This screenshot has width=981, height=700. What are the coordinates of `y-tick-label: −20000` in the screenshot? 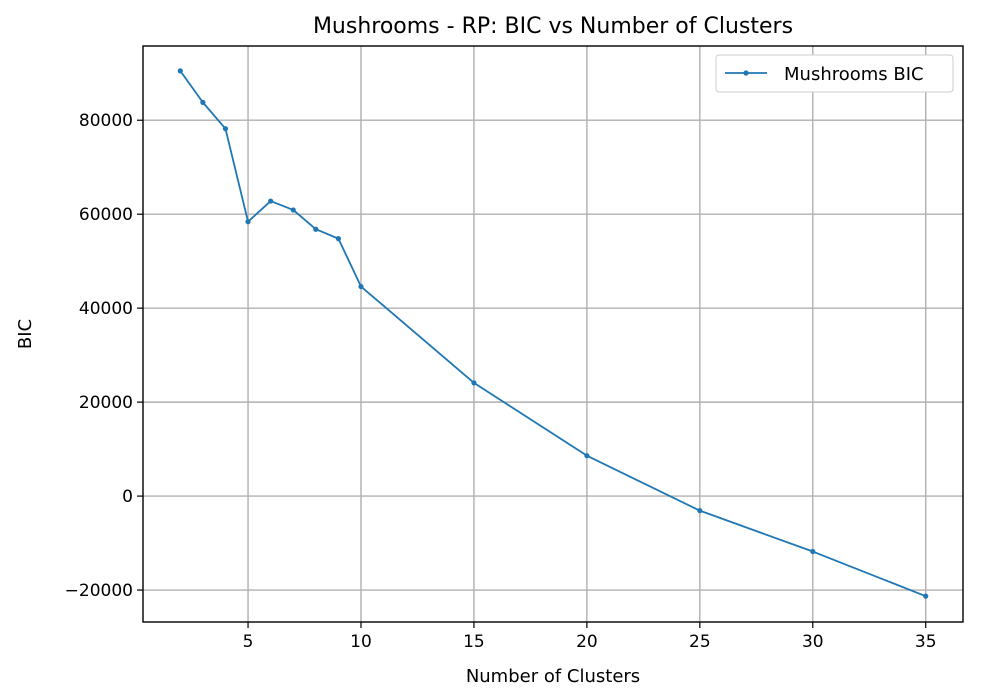 It's located at (99, 591).